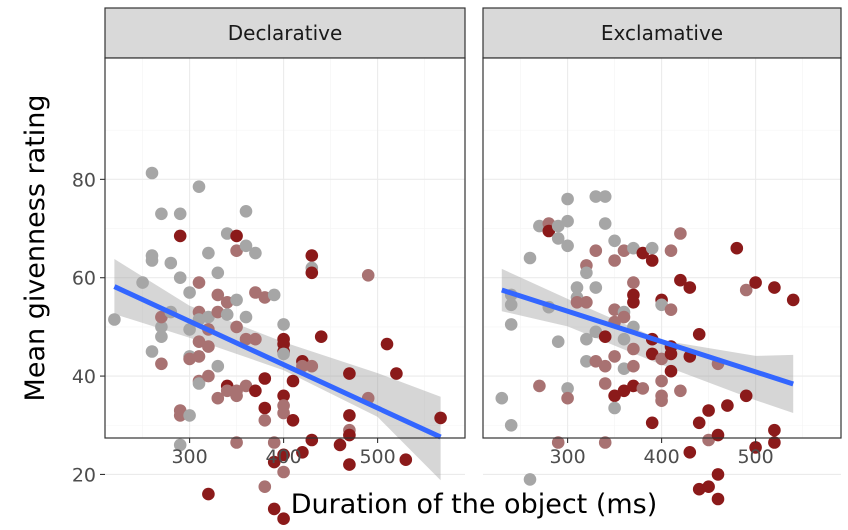 The width and height of the screenshot is (848, 530). I want to click on facet-strip, so click(285, 33).